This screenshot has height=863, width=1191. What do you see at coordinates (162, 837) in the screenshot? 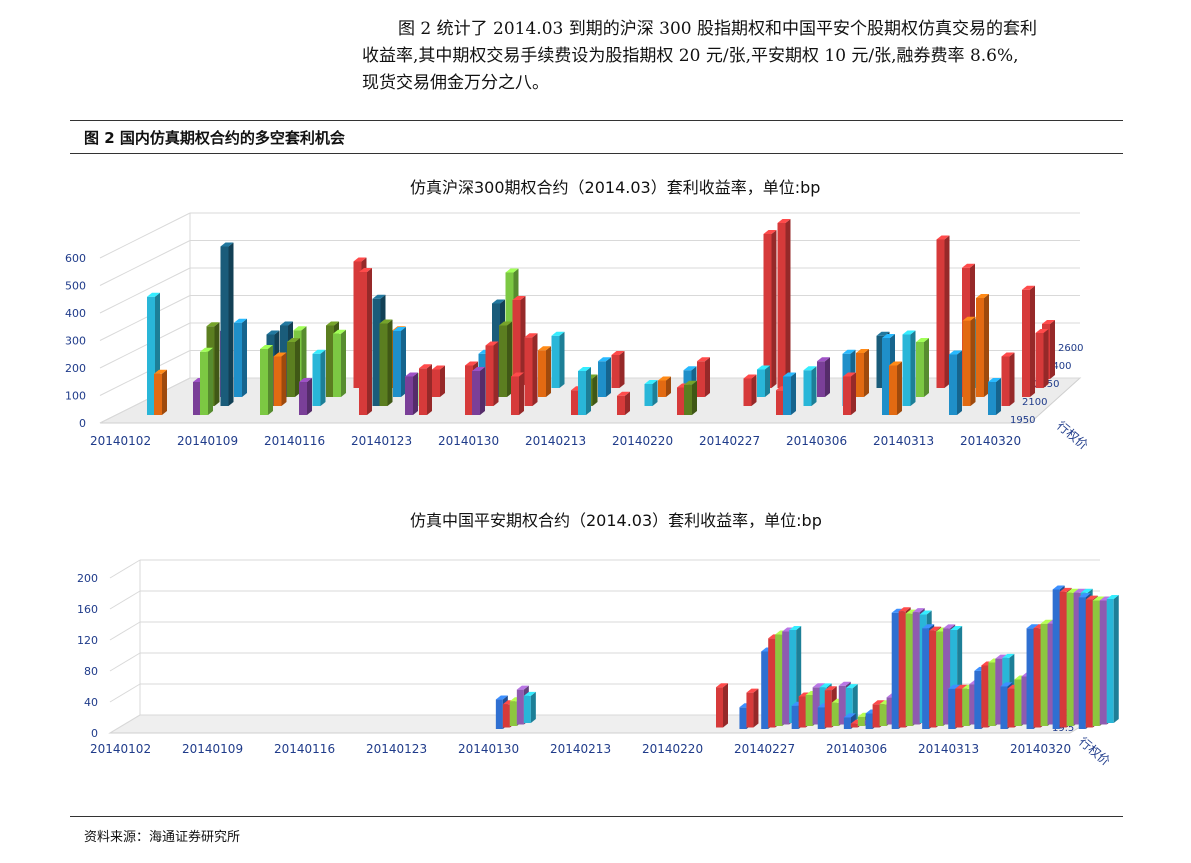
I see `source-note: 资料来源：海通证券研究所` at bounding box center [162, 837].